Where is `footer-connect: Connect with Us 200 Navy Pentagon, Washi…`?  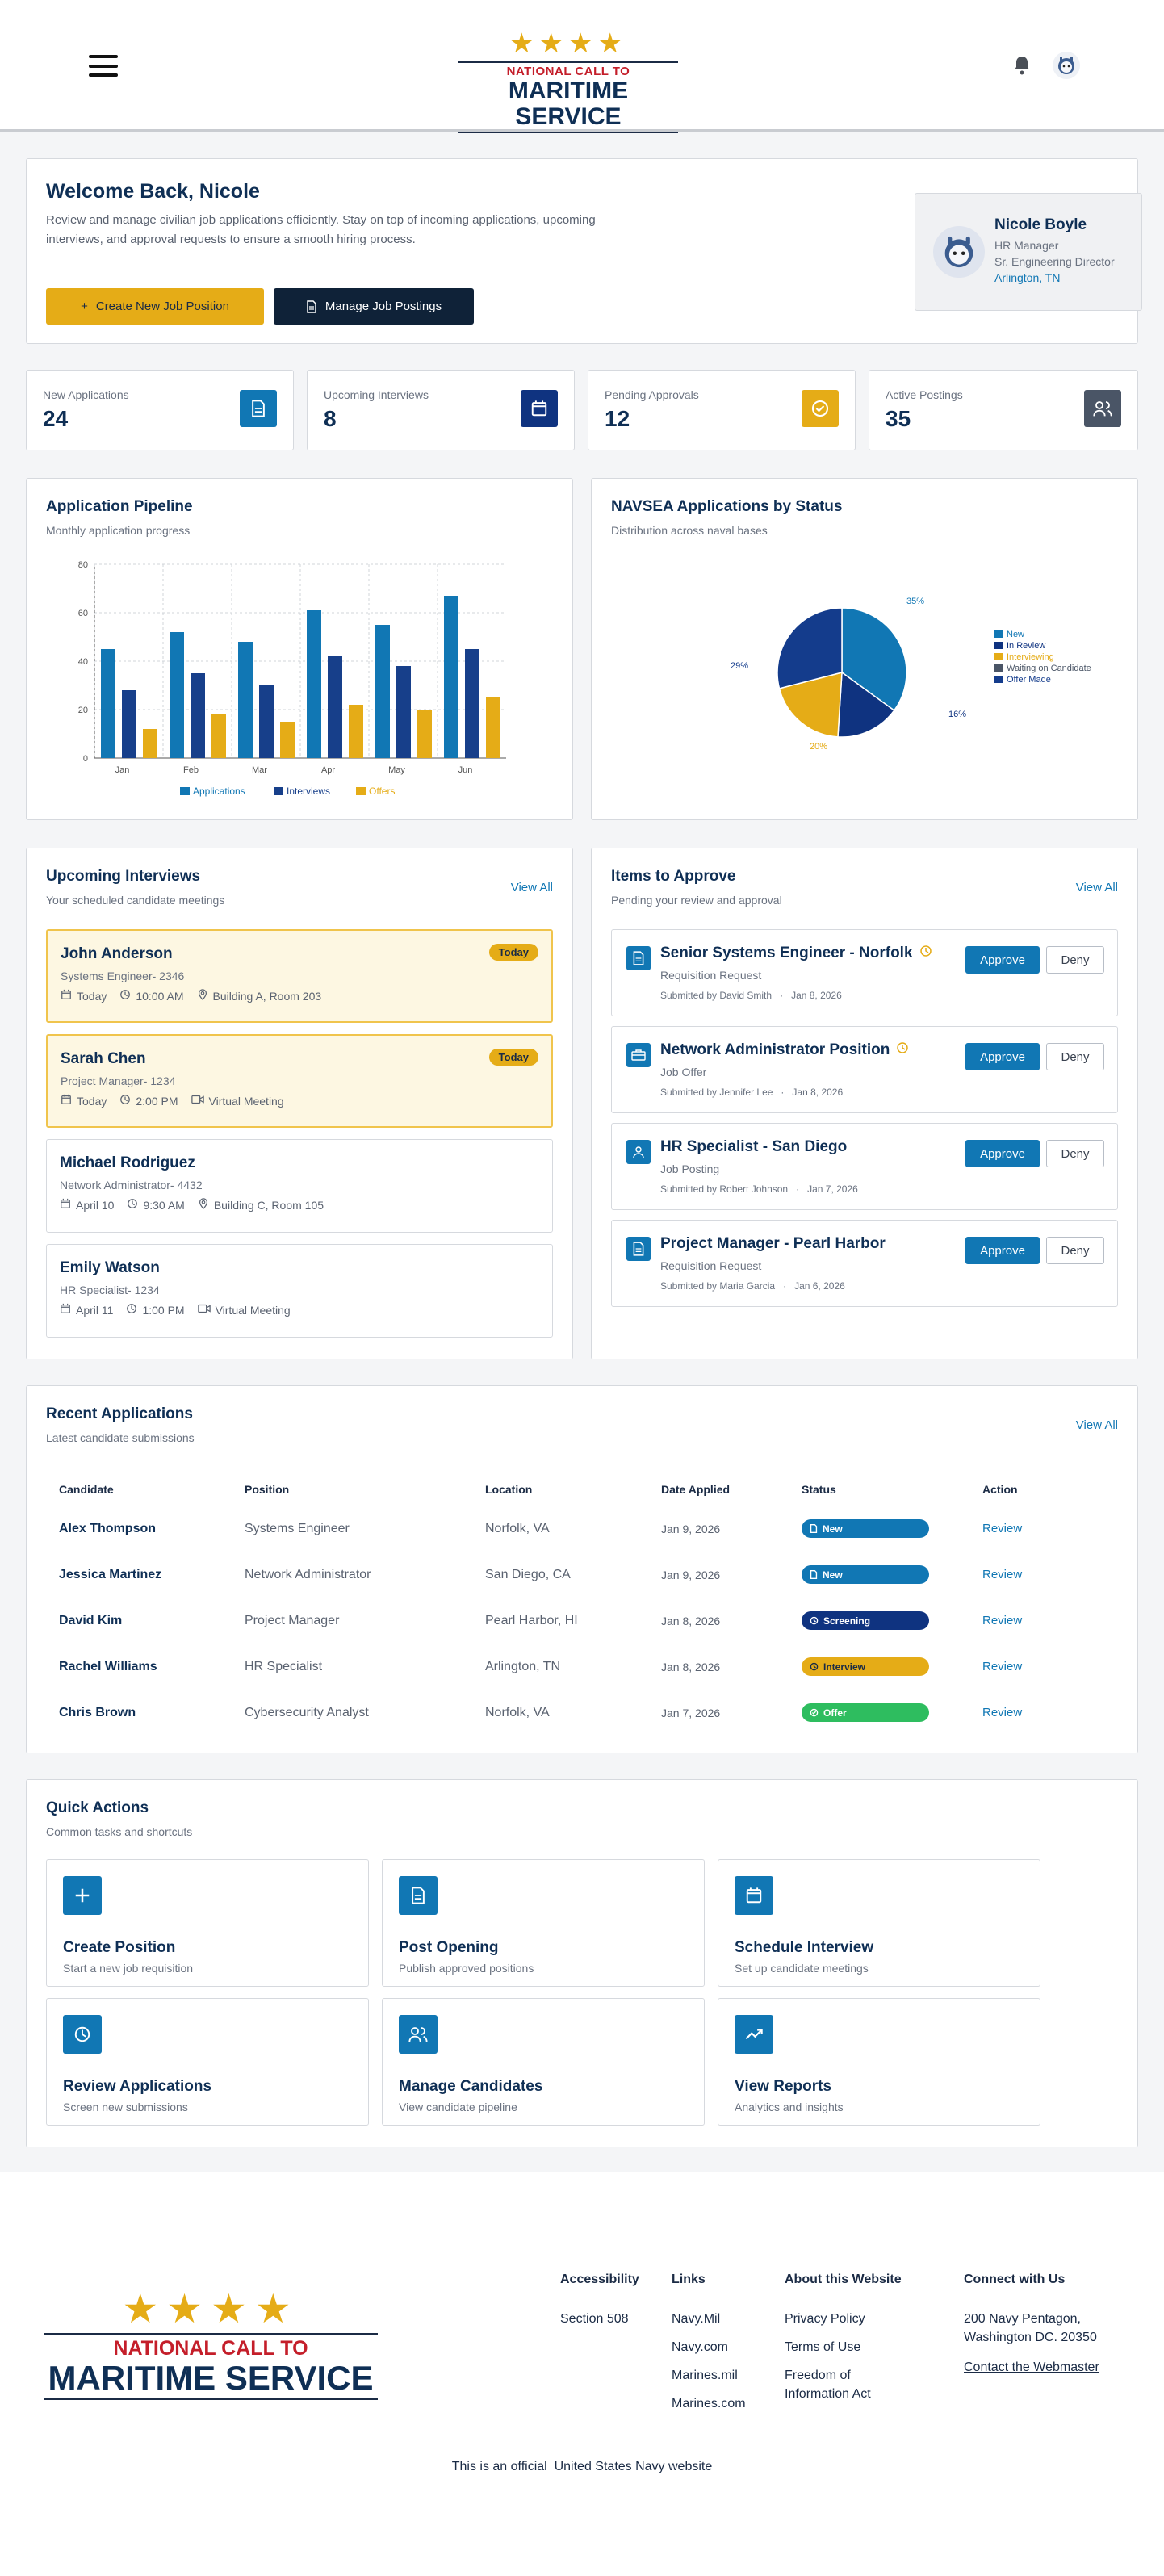
footer-connect: Connect with Us 200 Navy Pentagon, Washi… is located at coordinates (1044, 2329).